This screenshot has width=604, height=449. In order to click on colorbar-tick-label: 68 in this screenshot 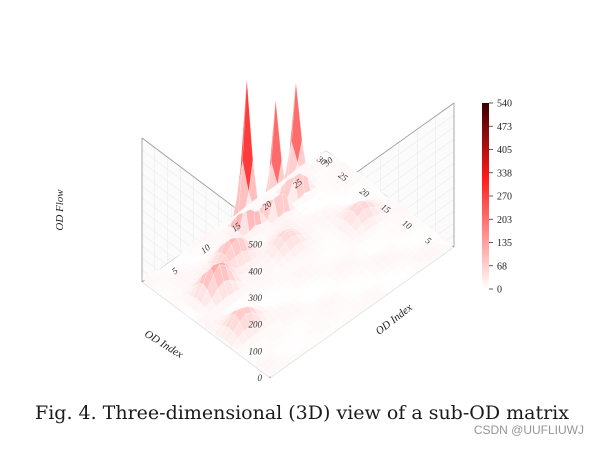, I will do `click(502, 266)`.